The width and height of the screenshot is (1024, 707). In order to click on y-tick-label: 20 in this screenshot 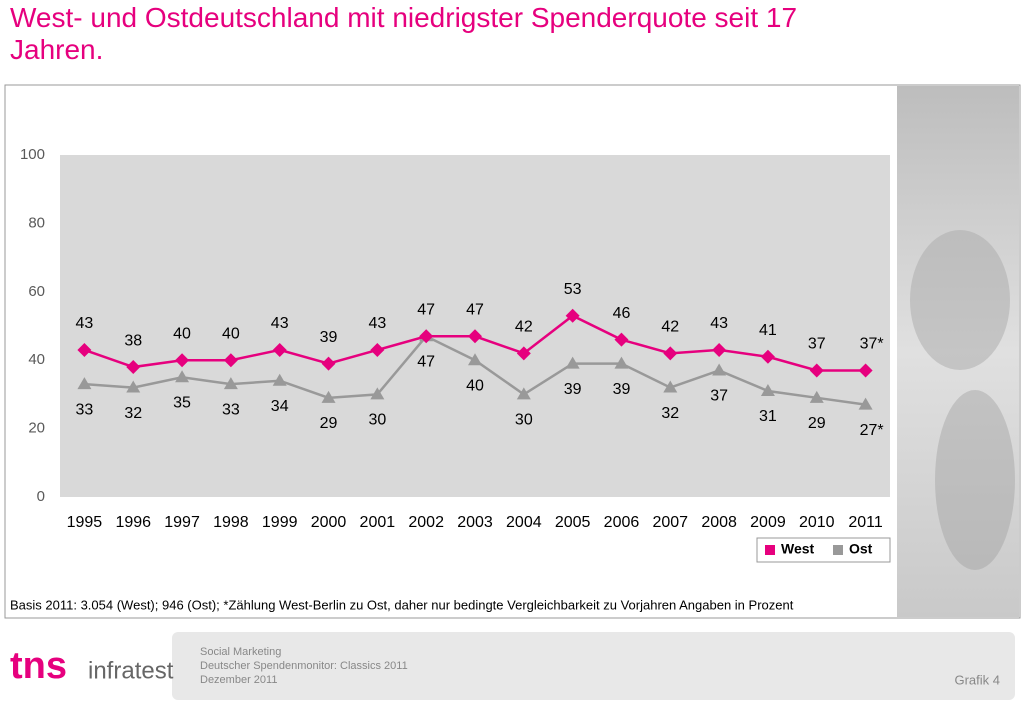, I will do `click(36, 428)`.